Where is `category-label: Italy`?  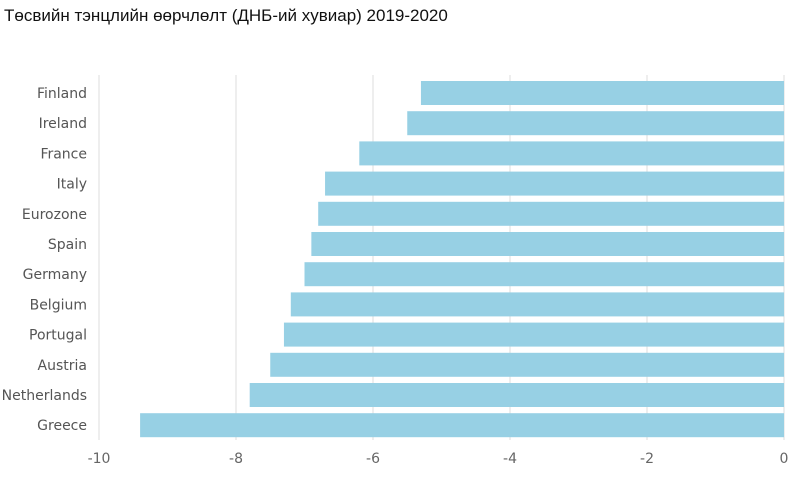 category-label: Italy is located at coordinates (72, 185).